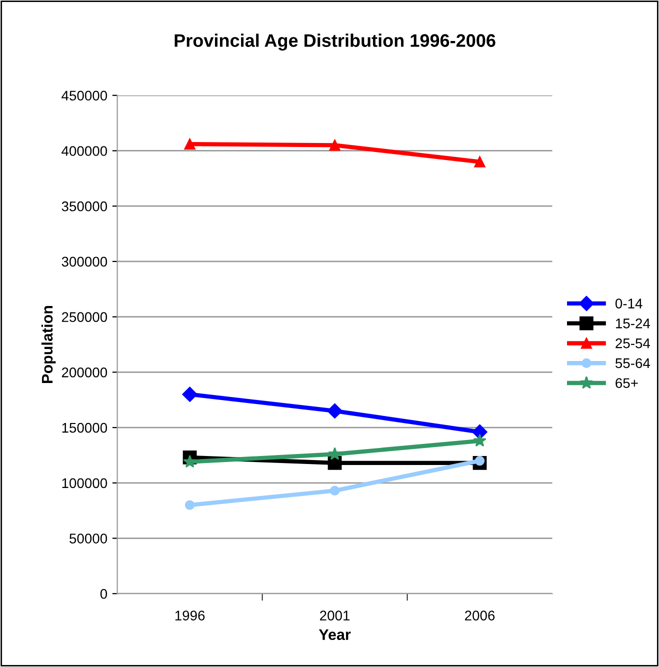 The image size is (659, 667). What do you see at coordinates (334, 634) in the screenshot?
I see `x-axis-title: Year` at bounding box center [334, 634].